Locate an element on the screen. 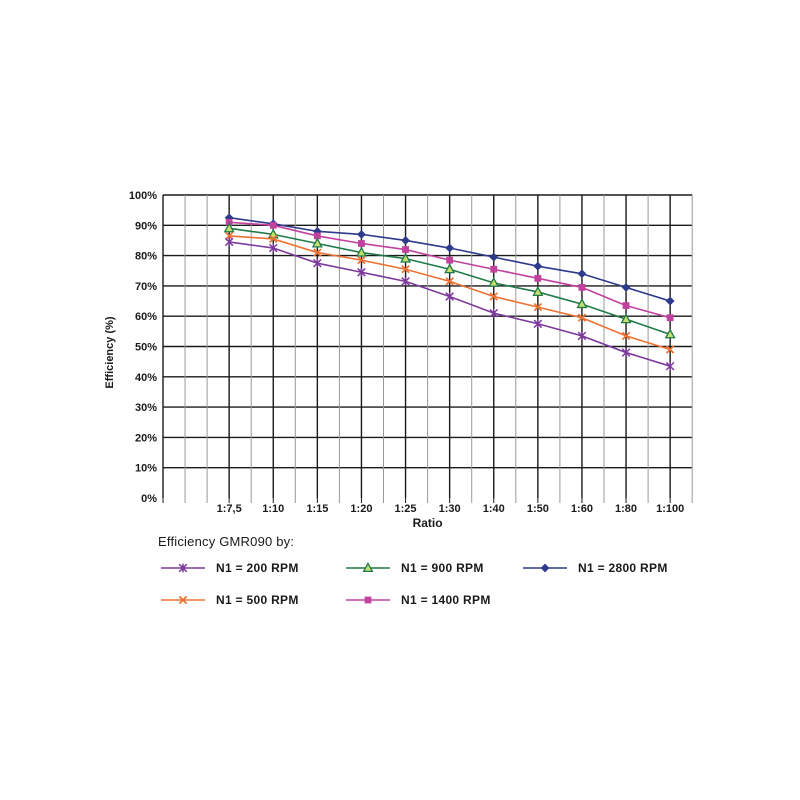 The width and height of the screenshot is (800, 800). x-tick-label: 1:80 is located at coordinates (626, 509).